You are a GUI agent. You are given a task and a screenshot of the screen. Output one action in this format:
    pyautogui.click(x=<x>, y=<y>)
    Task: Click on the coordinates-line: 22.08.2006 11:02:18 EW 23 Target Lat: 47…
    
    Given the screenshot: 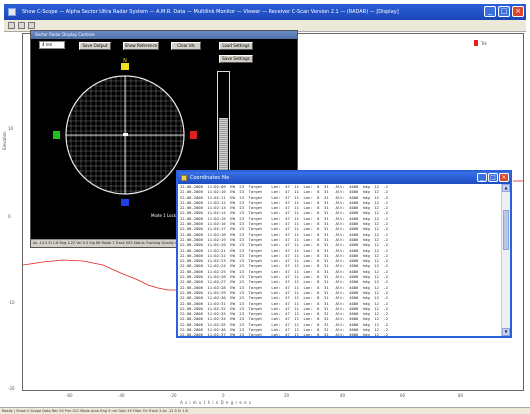 What is the action you would take?
    pyautogui.click(x=284, y=234)
    